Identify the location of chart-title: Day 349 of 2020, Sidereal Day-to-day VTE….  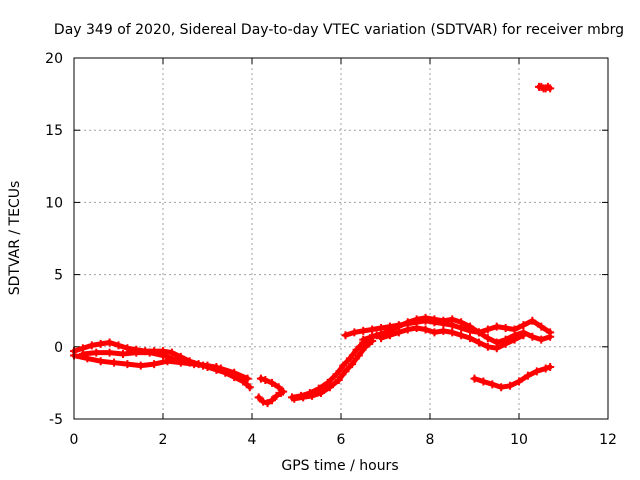
(339, 30).